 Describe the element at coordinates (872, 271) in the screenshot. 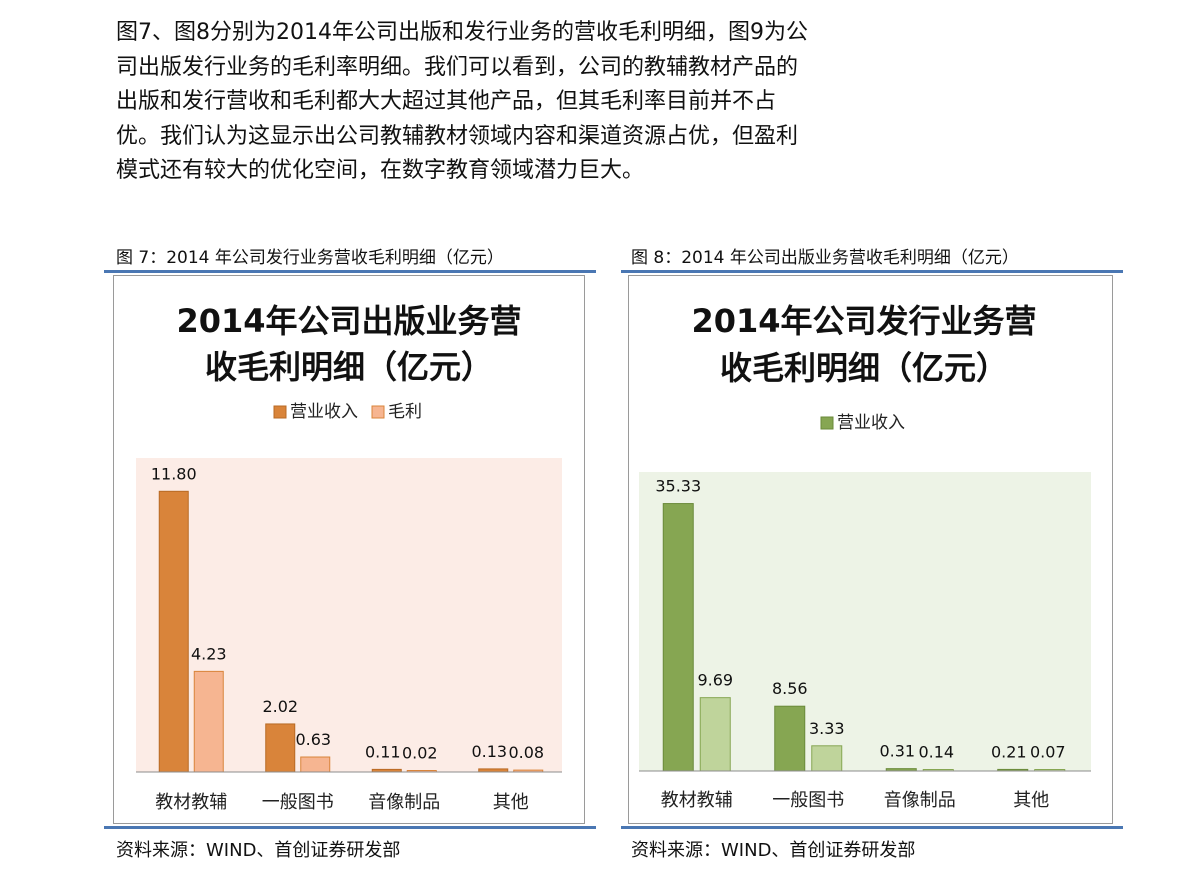

I see `caption-rule-right` at that location.